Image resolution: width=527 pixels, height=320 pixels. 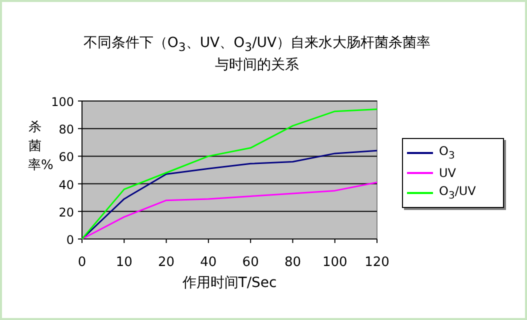 I want to click on y-tick-label: 0, so click(x=70, y=240).